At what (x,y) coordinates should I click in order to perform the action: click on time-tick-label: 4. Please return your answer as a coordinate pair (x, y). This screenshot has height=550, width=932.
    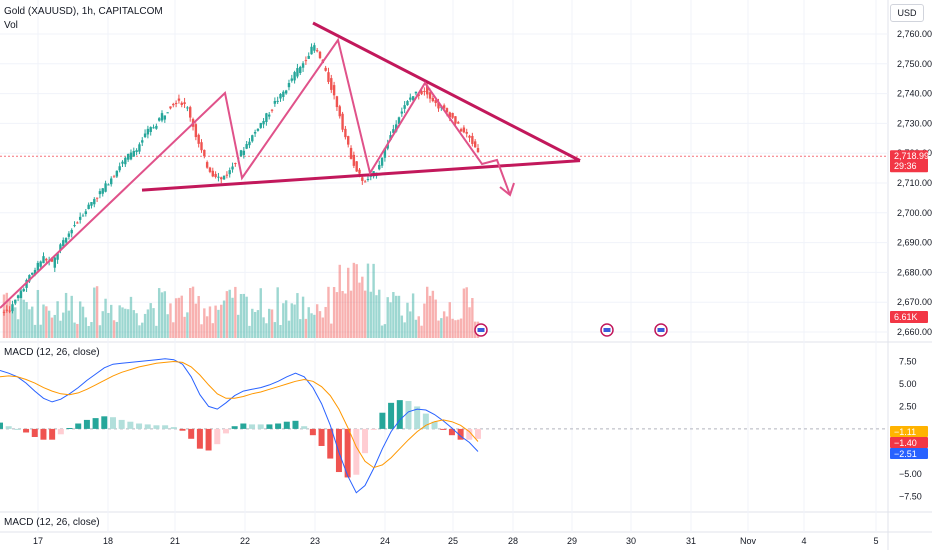
    Looking at the image, I should click on (803, 541).